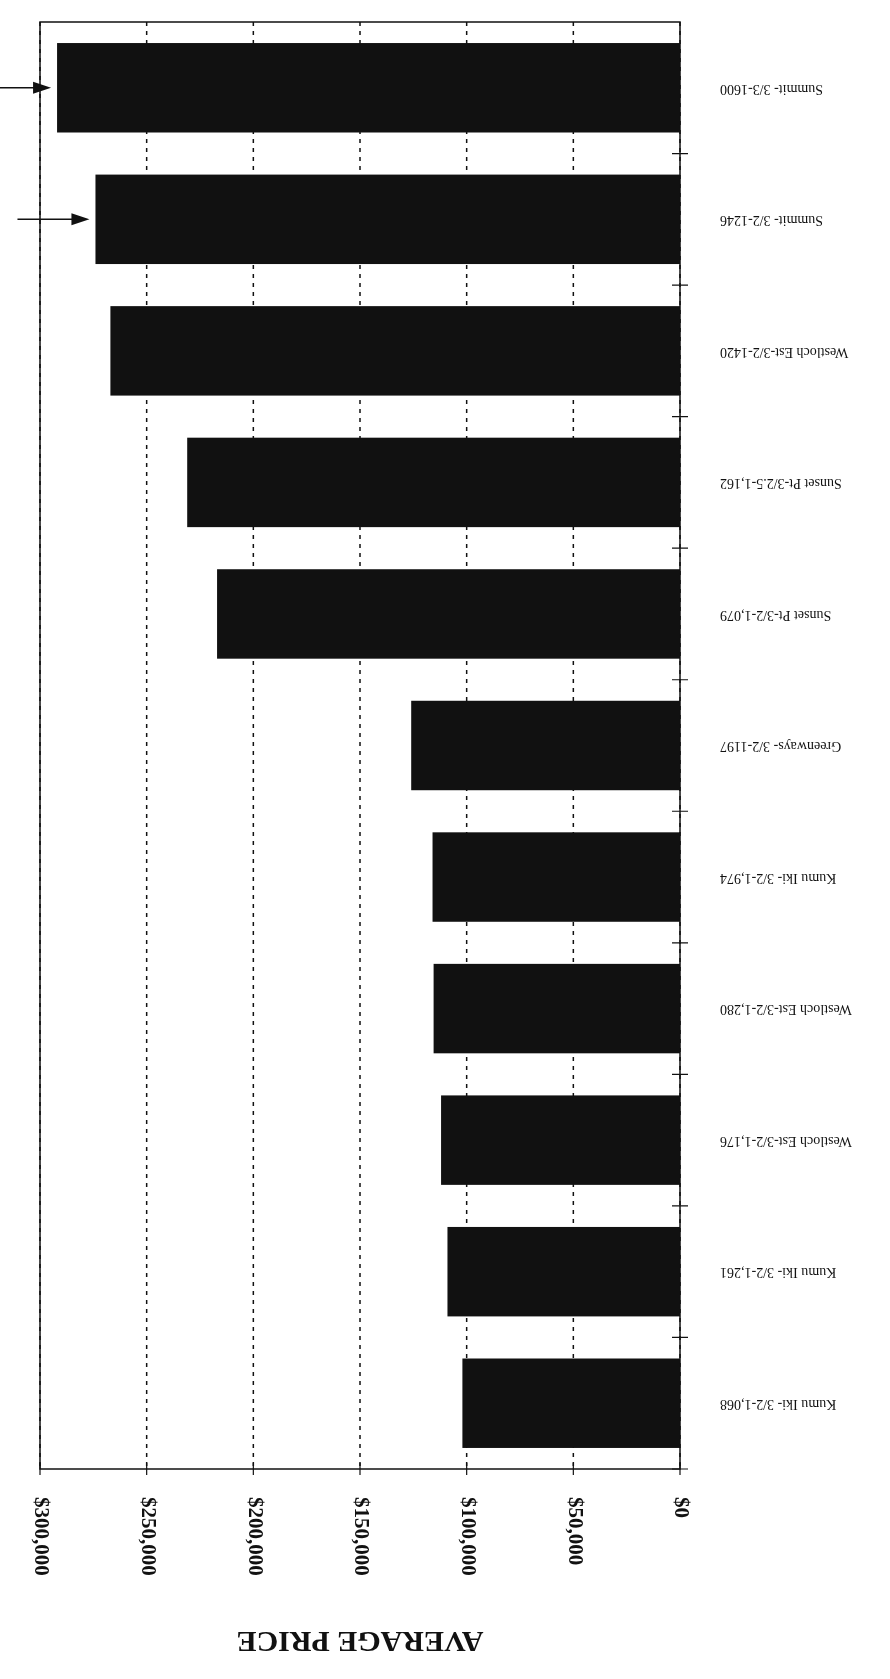 The image size is (890, 1679). I want to click on y-tick-label: Summit- 3/2-1246, so click(772, 221).